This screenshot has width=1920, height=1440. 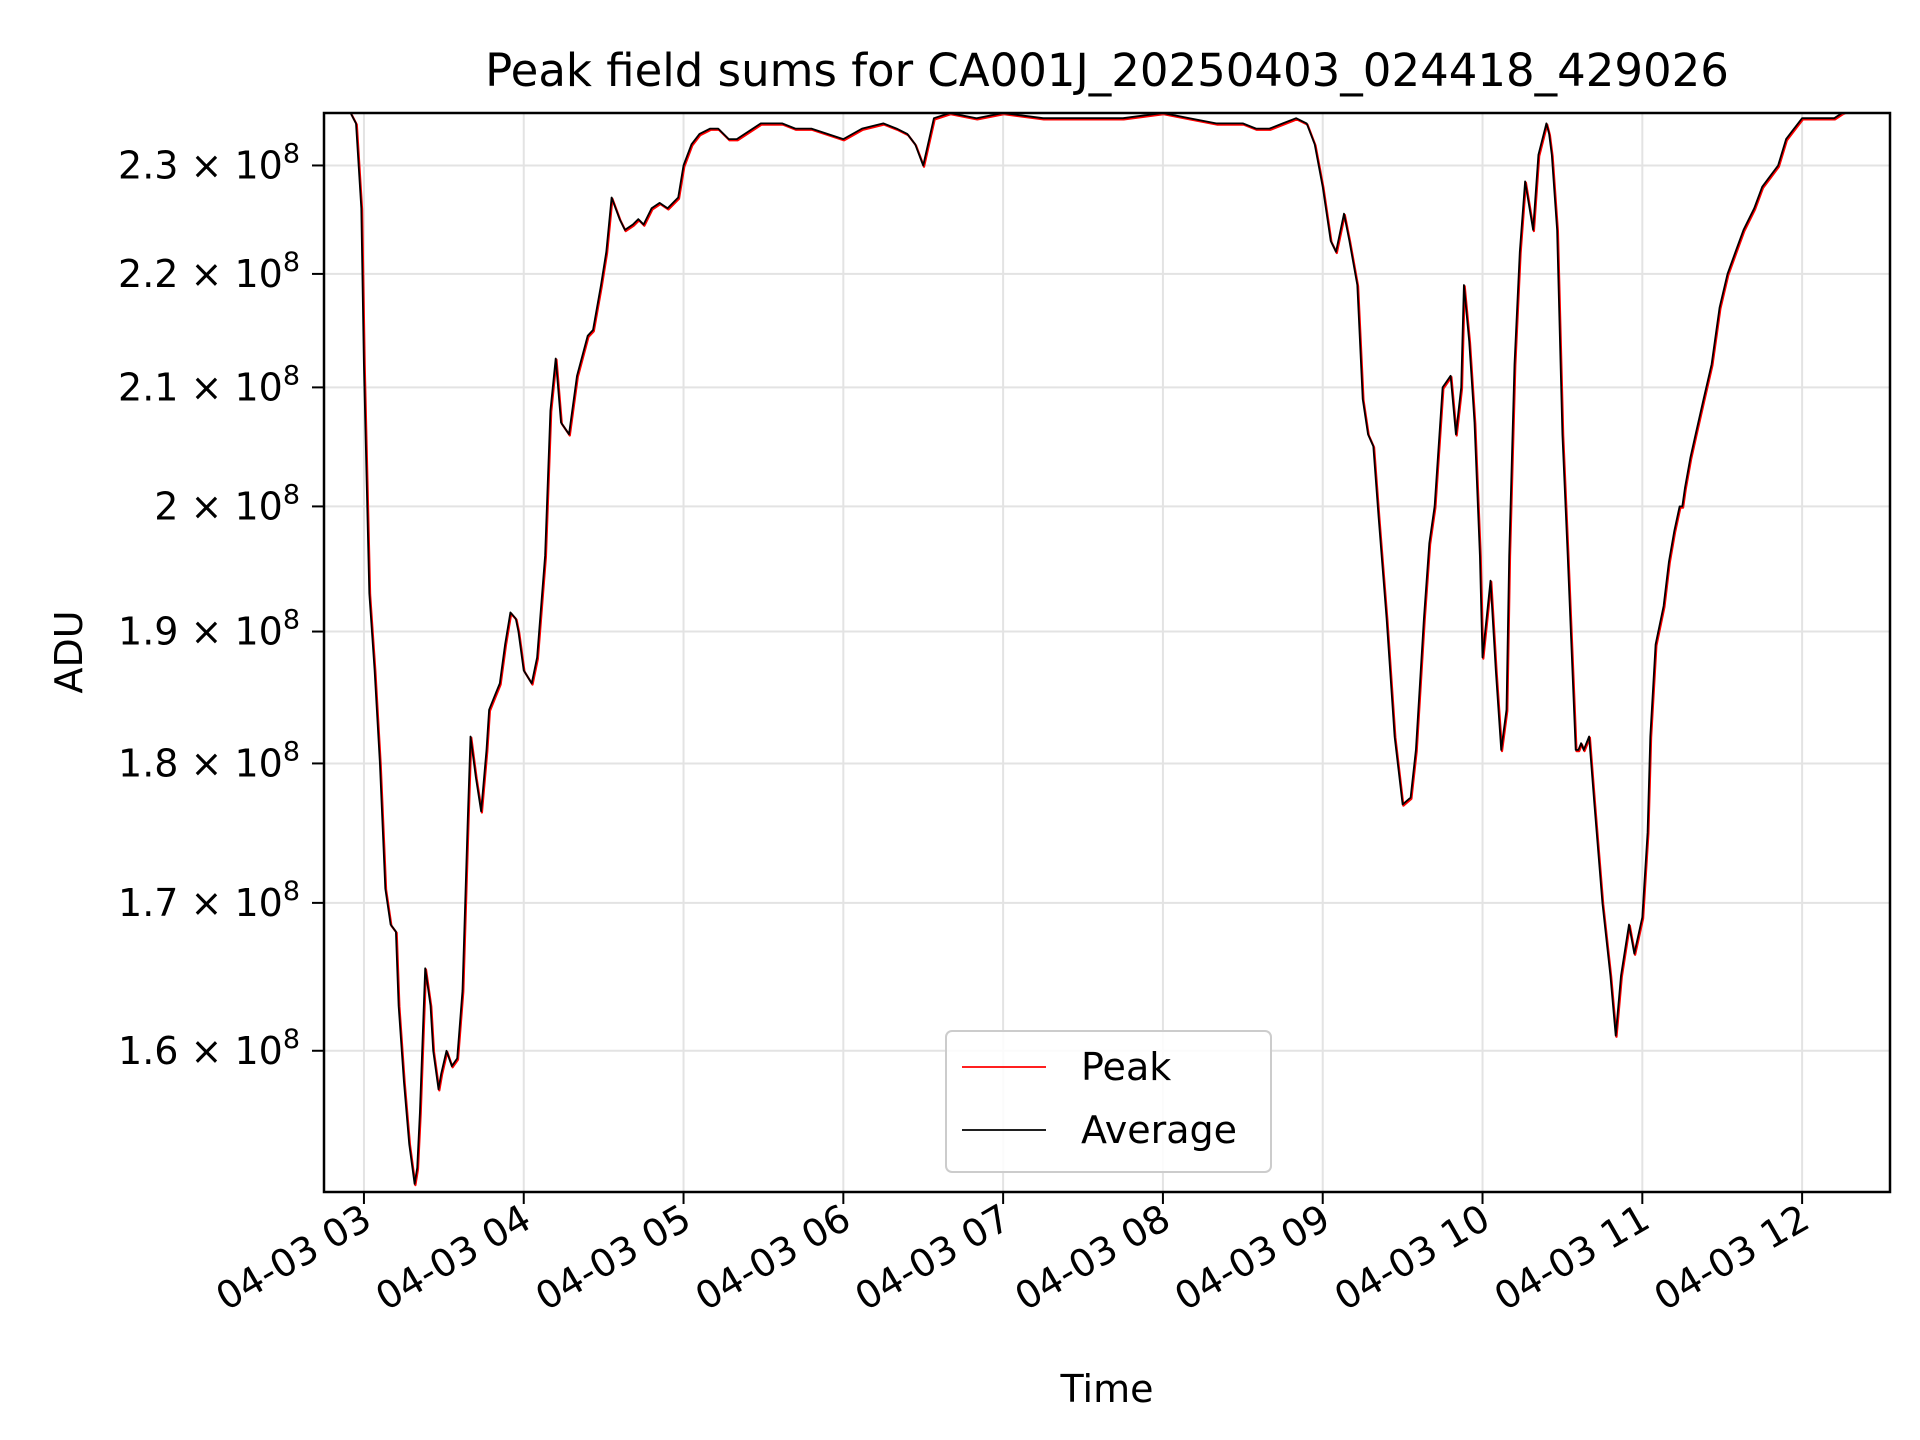 What do you see at coordinates (1108, 1101) in the screenshot?
I see `legend: Peak Average` at bounding box center [1108, 1101].